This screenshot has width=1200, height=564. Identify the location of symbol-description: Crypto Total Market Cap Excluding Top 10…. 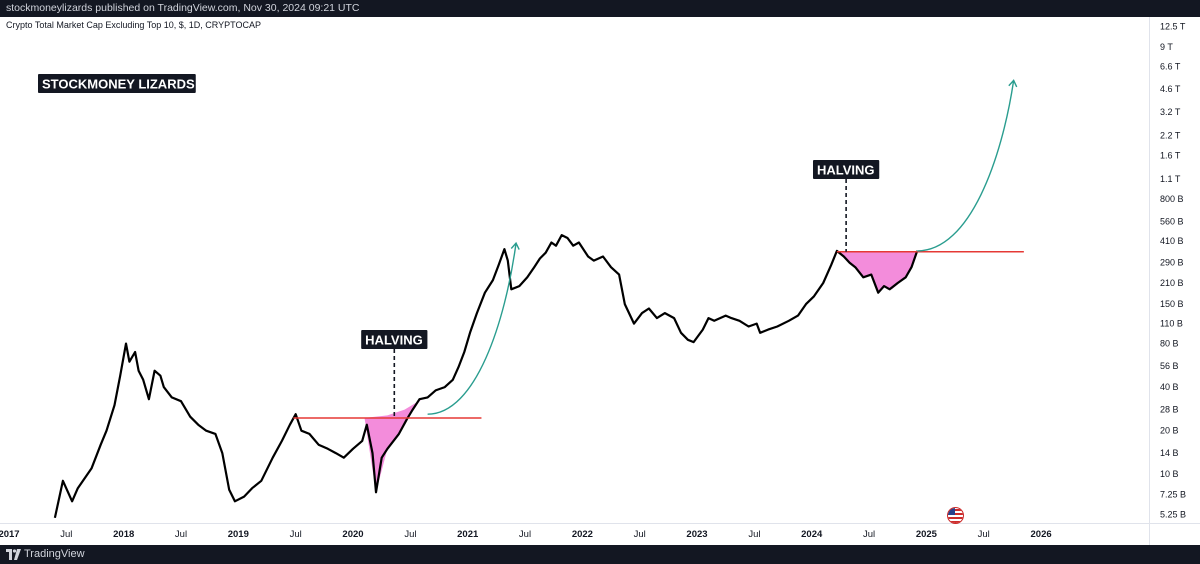
(133, 25).